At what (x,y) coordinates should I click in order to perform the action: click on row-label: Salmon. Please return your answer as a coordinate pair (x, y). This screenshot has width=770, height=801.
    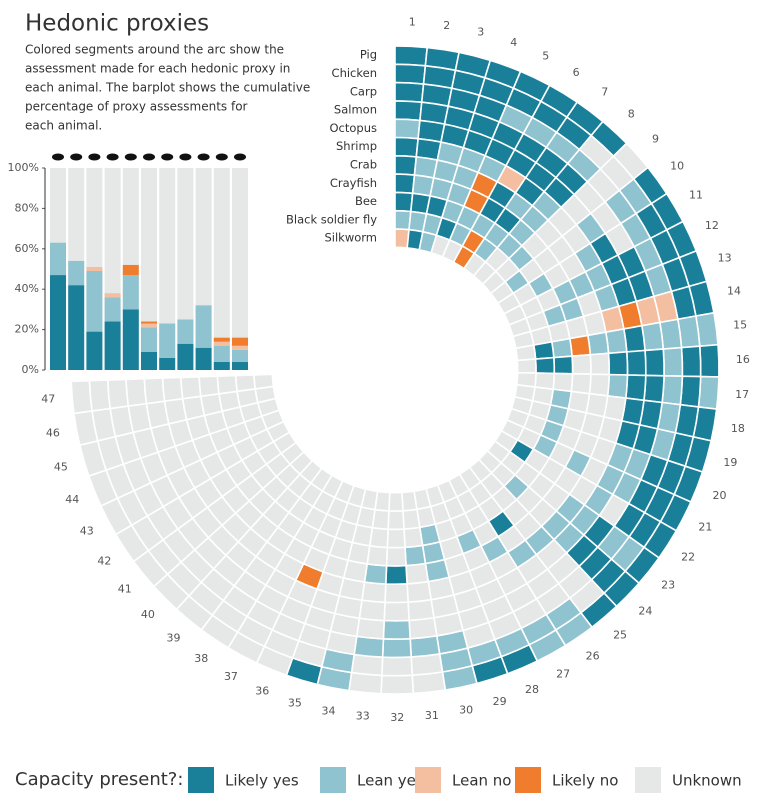
    Looking at the image, I should click on (355, 110).